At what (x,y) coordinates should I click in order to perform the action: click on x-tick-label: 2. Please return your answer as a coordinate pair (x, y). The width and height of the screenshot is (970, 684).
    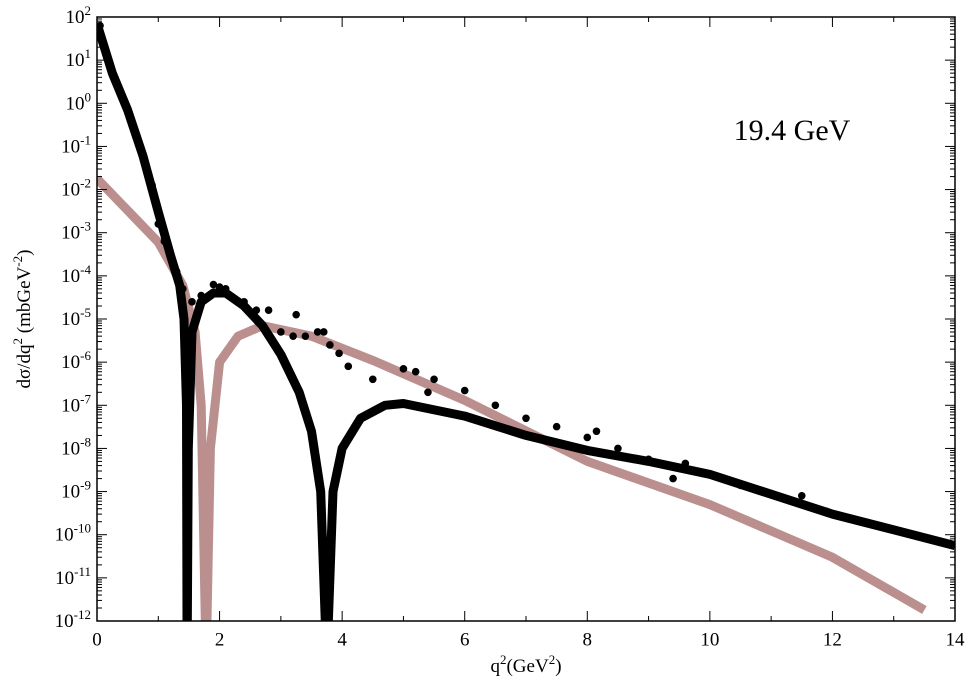
    Looking at the image, I should click on (220, 639).